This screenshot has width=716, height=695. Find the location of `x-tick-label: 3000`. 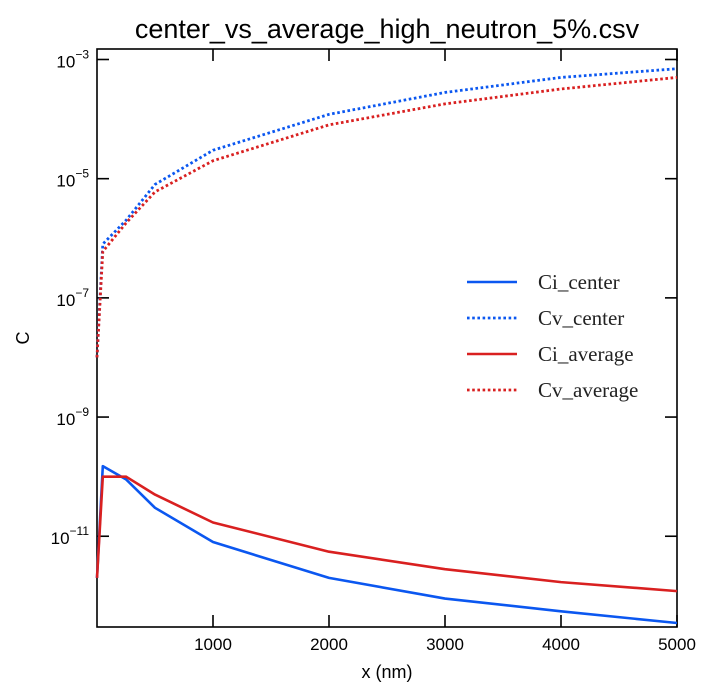

x-tick-label: 3000 is located at coordinates (445, 644).